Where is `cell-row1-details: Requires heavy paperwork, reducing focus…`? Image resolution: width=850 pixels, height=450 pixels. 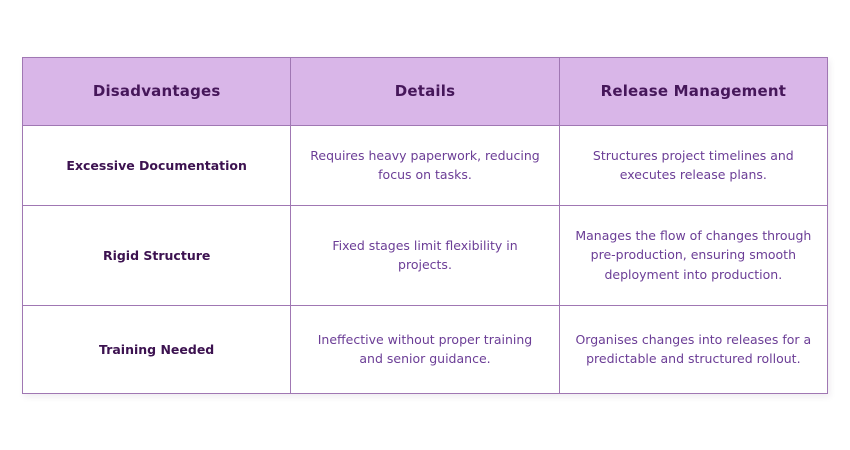
cell-row1-details: Requires heavy paperwork, reducing focus… is located at coordinates (425, 165).